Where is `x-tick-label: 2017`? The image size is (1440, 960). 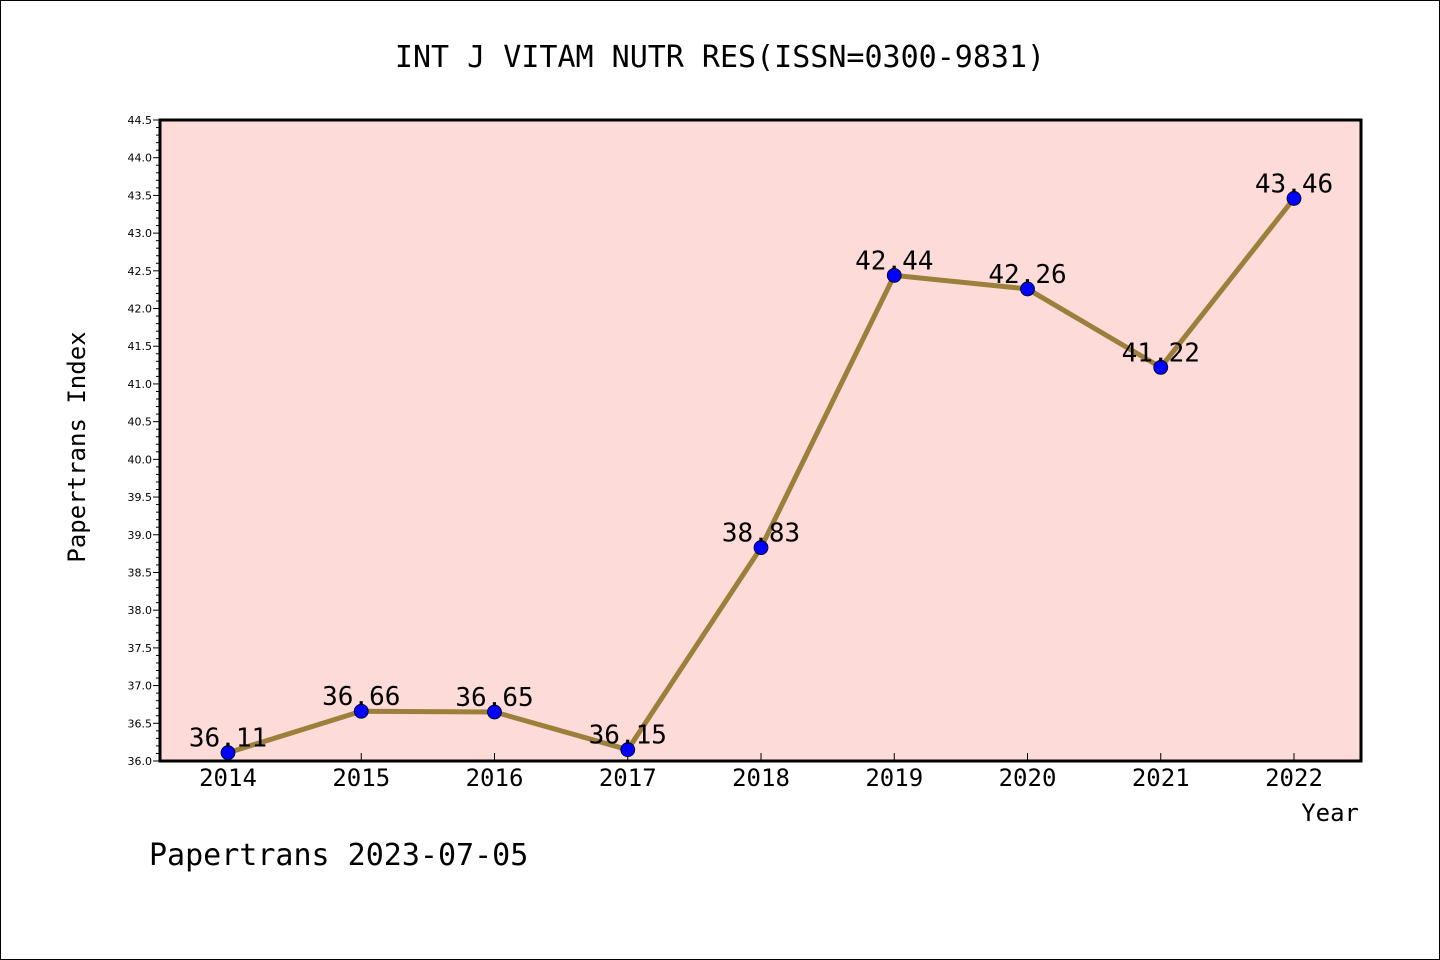
x-tick-label: 2017 is located at coordinates (628, 778).